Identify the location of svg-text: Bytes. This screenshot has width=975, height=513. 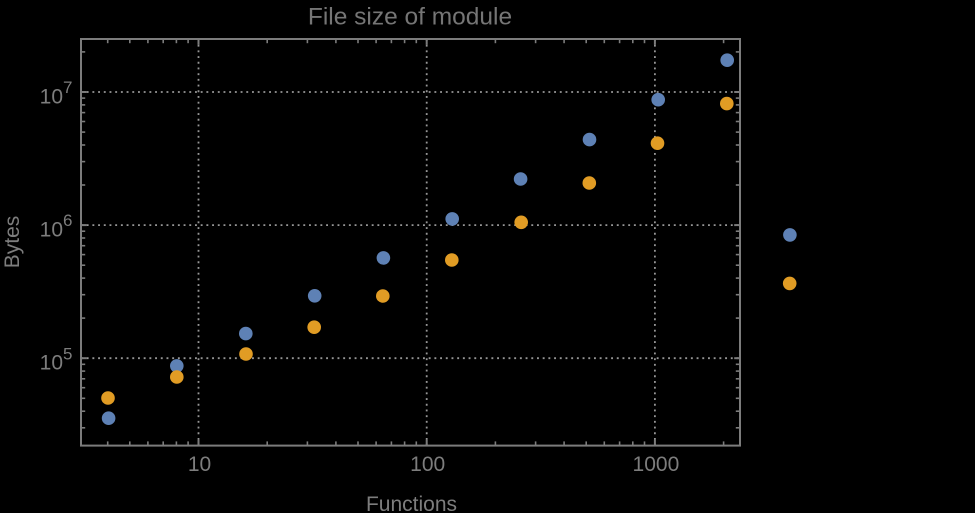
(12, 242).